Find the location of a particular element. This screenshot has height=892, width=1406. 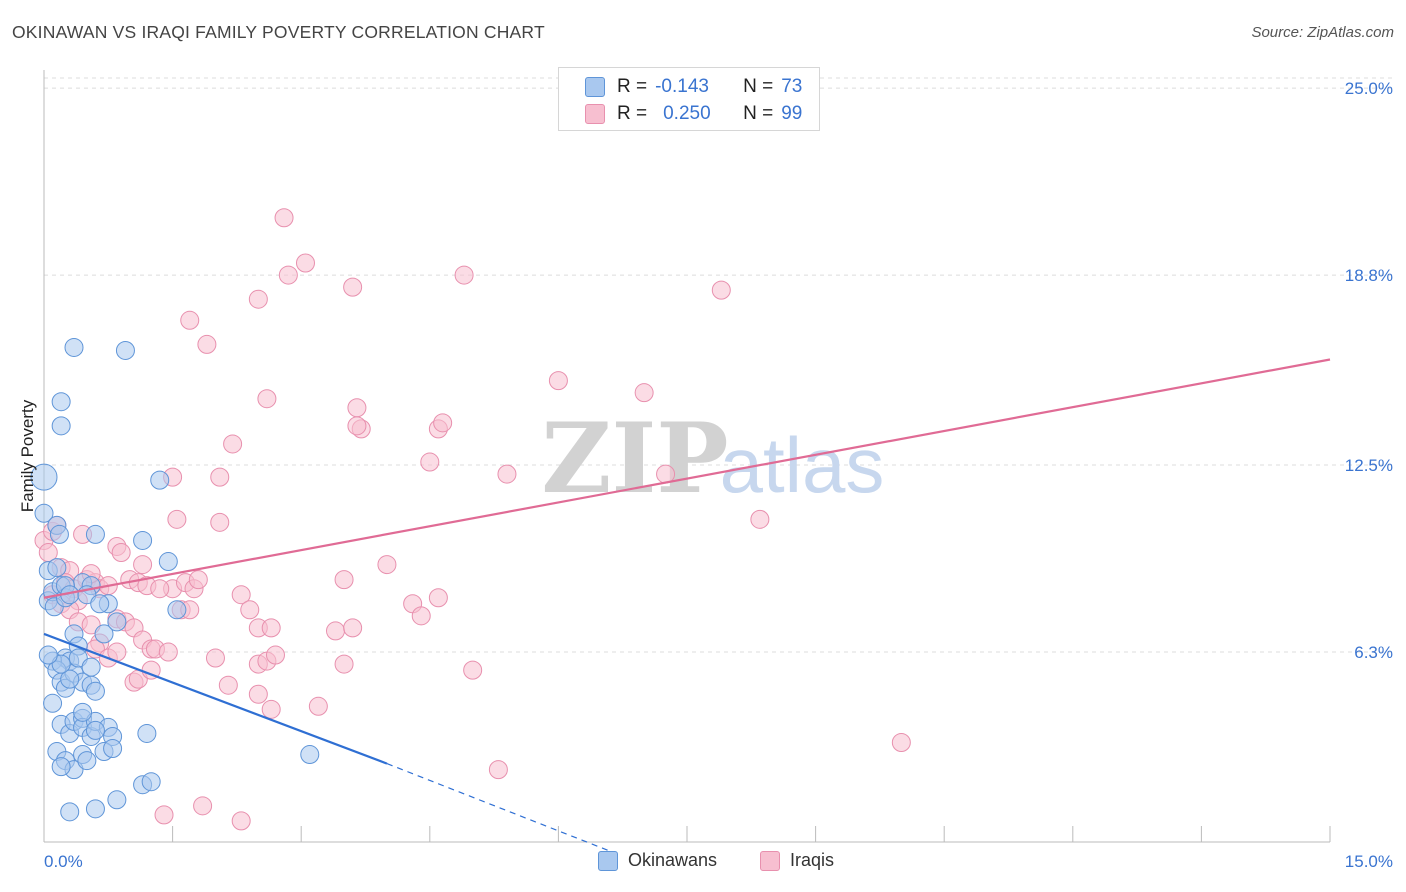

okinawans-legend-label: Okinawans is located at coordinates (673, 860).